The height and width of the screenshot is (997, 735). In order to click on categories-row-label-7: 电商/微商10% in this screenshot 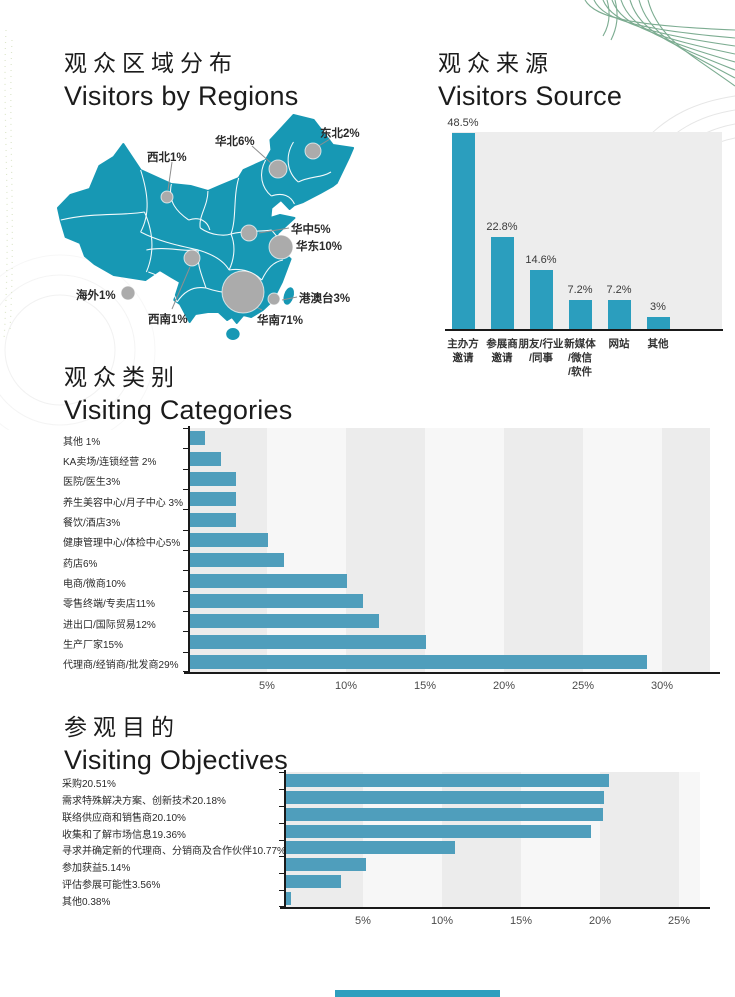, I will do `click(94, 584)`.